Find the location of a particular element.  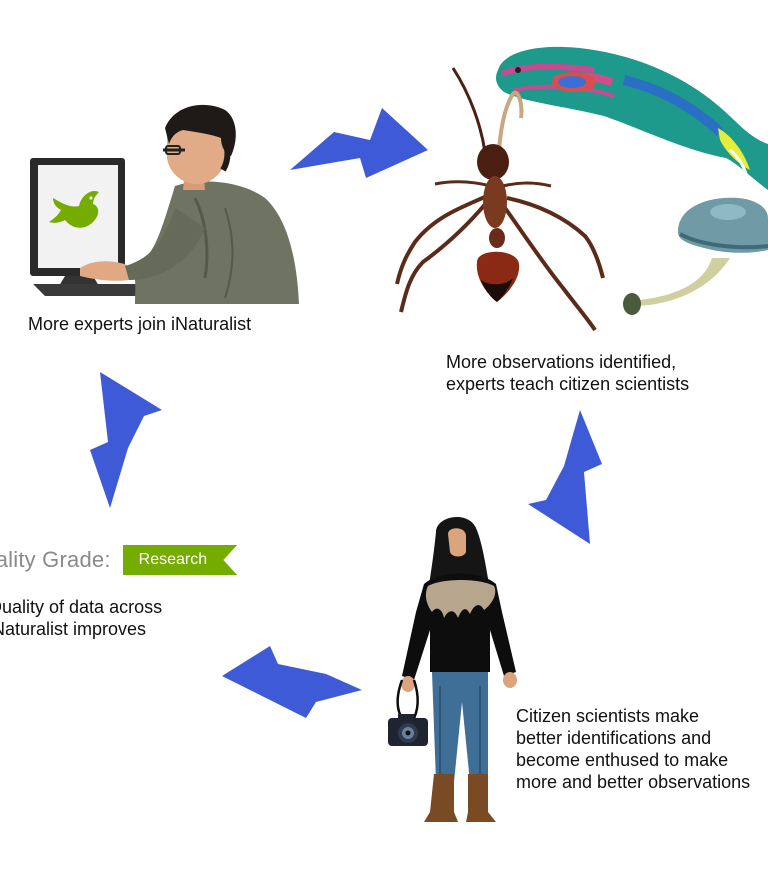

arrow-to-experts is located at coordinates (126, 440).